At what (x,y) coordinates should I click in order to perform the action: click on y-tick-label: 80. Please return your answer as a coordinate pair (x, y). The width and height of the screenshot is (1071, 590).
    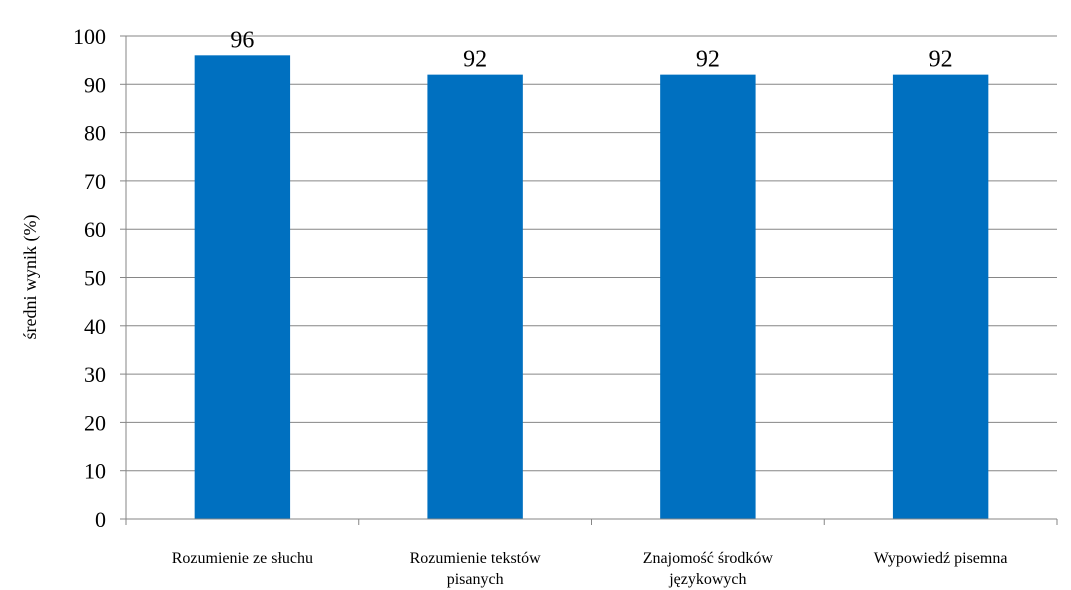
    Looking at the image, I should click on (95, 133).